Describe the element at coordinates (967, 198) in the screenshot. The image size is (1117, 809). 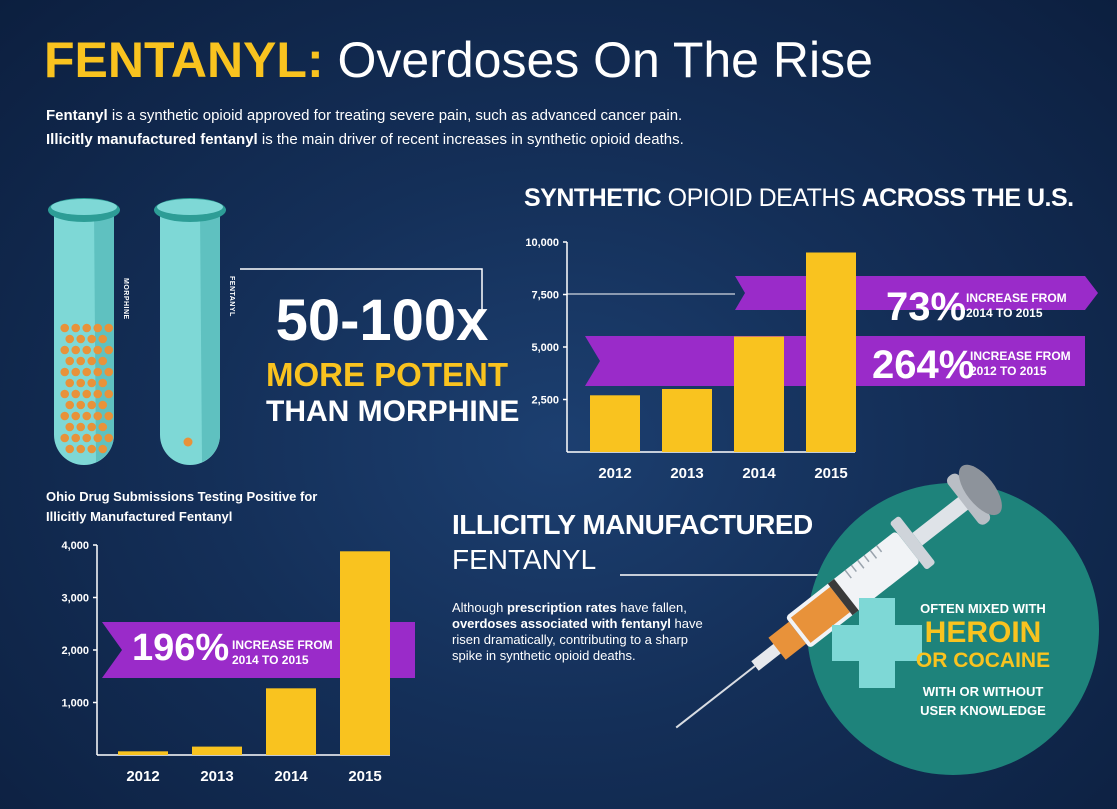
I see `chart1-title-bold-2: ACROSS THE U.S.` at that location.